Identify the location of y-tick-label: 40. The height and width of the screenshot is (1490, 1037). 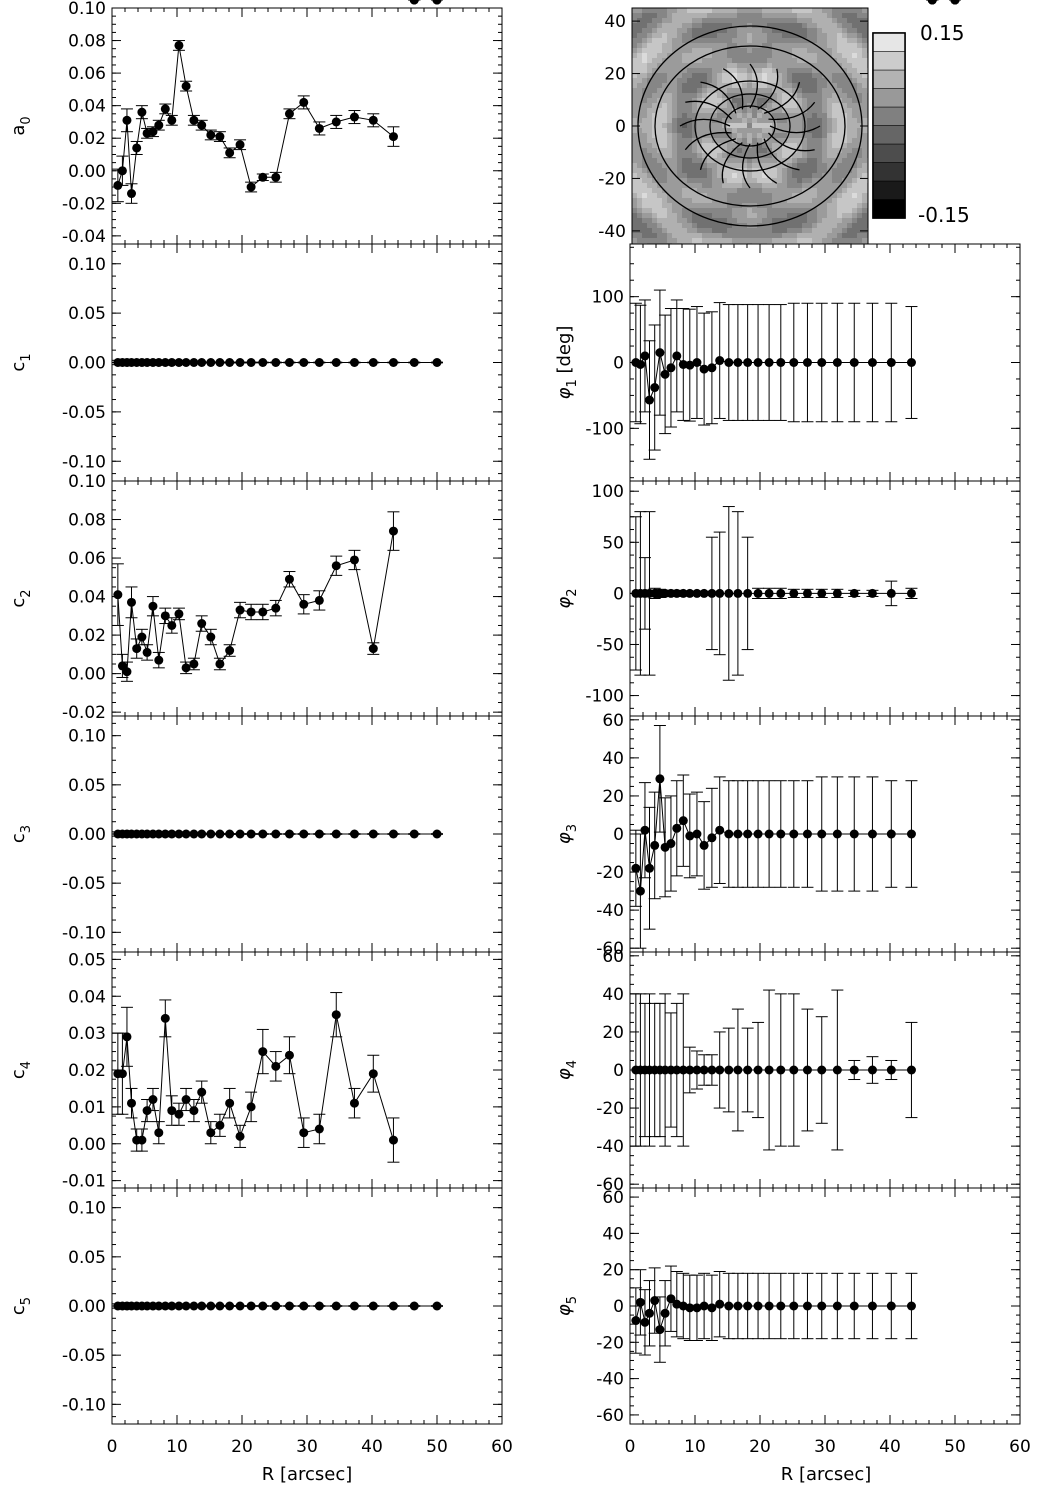
(613, 995).